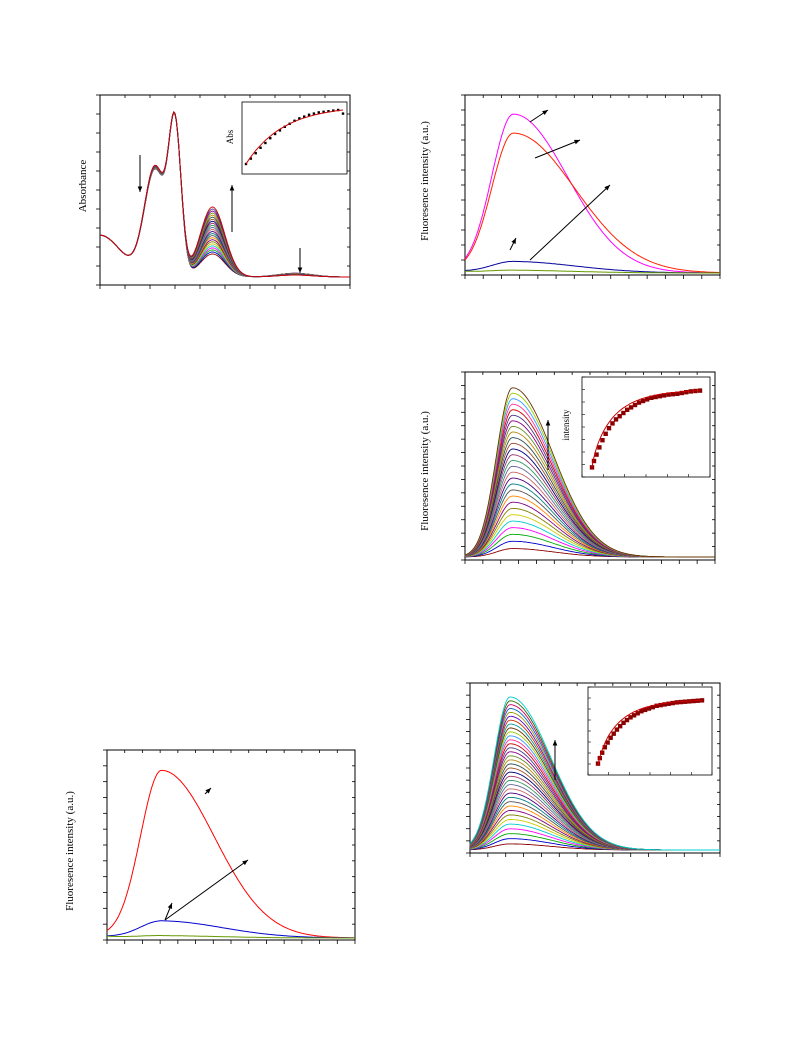 Image resolution: width=793 pixels, height=1057 pixels. I want to click on fluor-bottom-right-curve, so click(594, 773).